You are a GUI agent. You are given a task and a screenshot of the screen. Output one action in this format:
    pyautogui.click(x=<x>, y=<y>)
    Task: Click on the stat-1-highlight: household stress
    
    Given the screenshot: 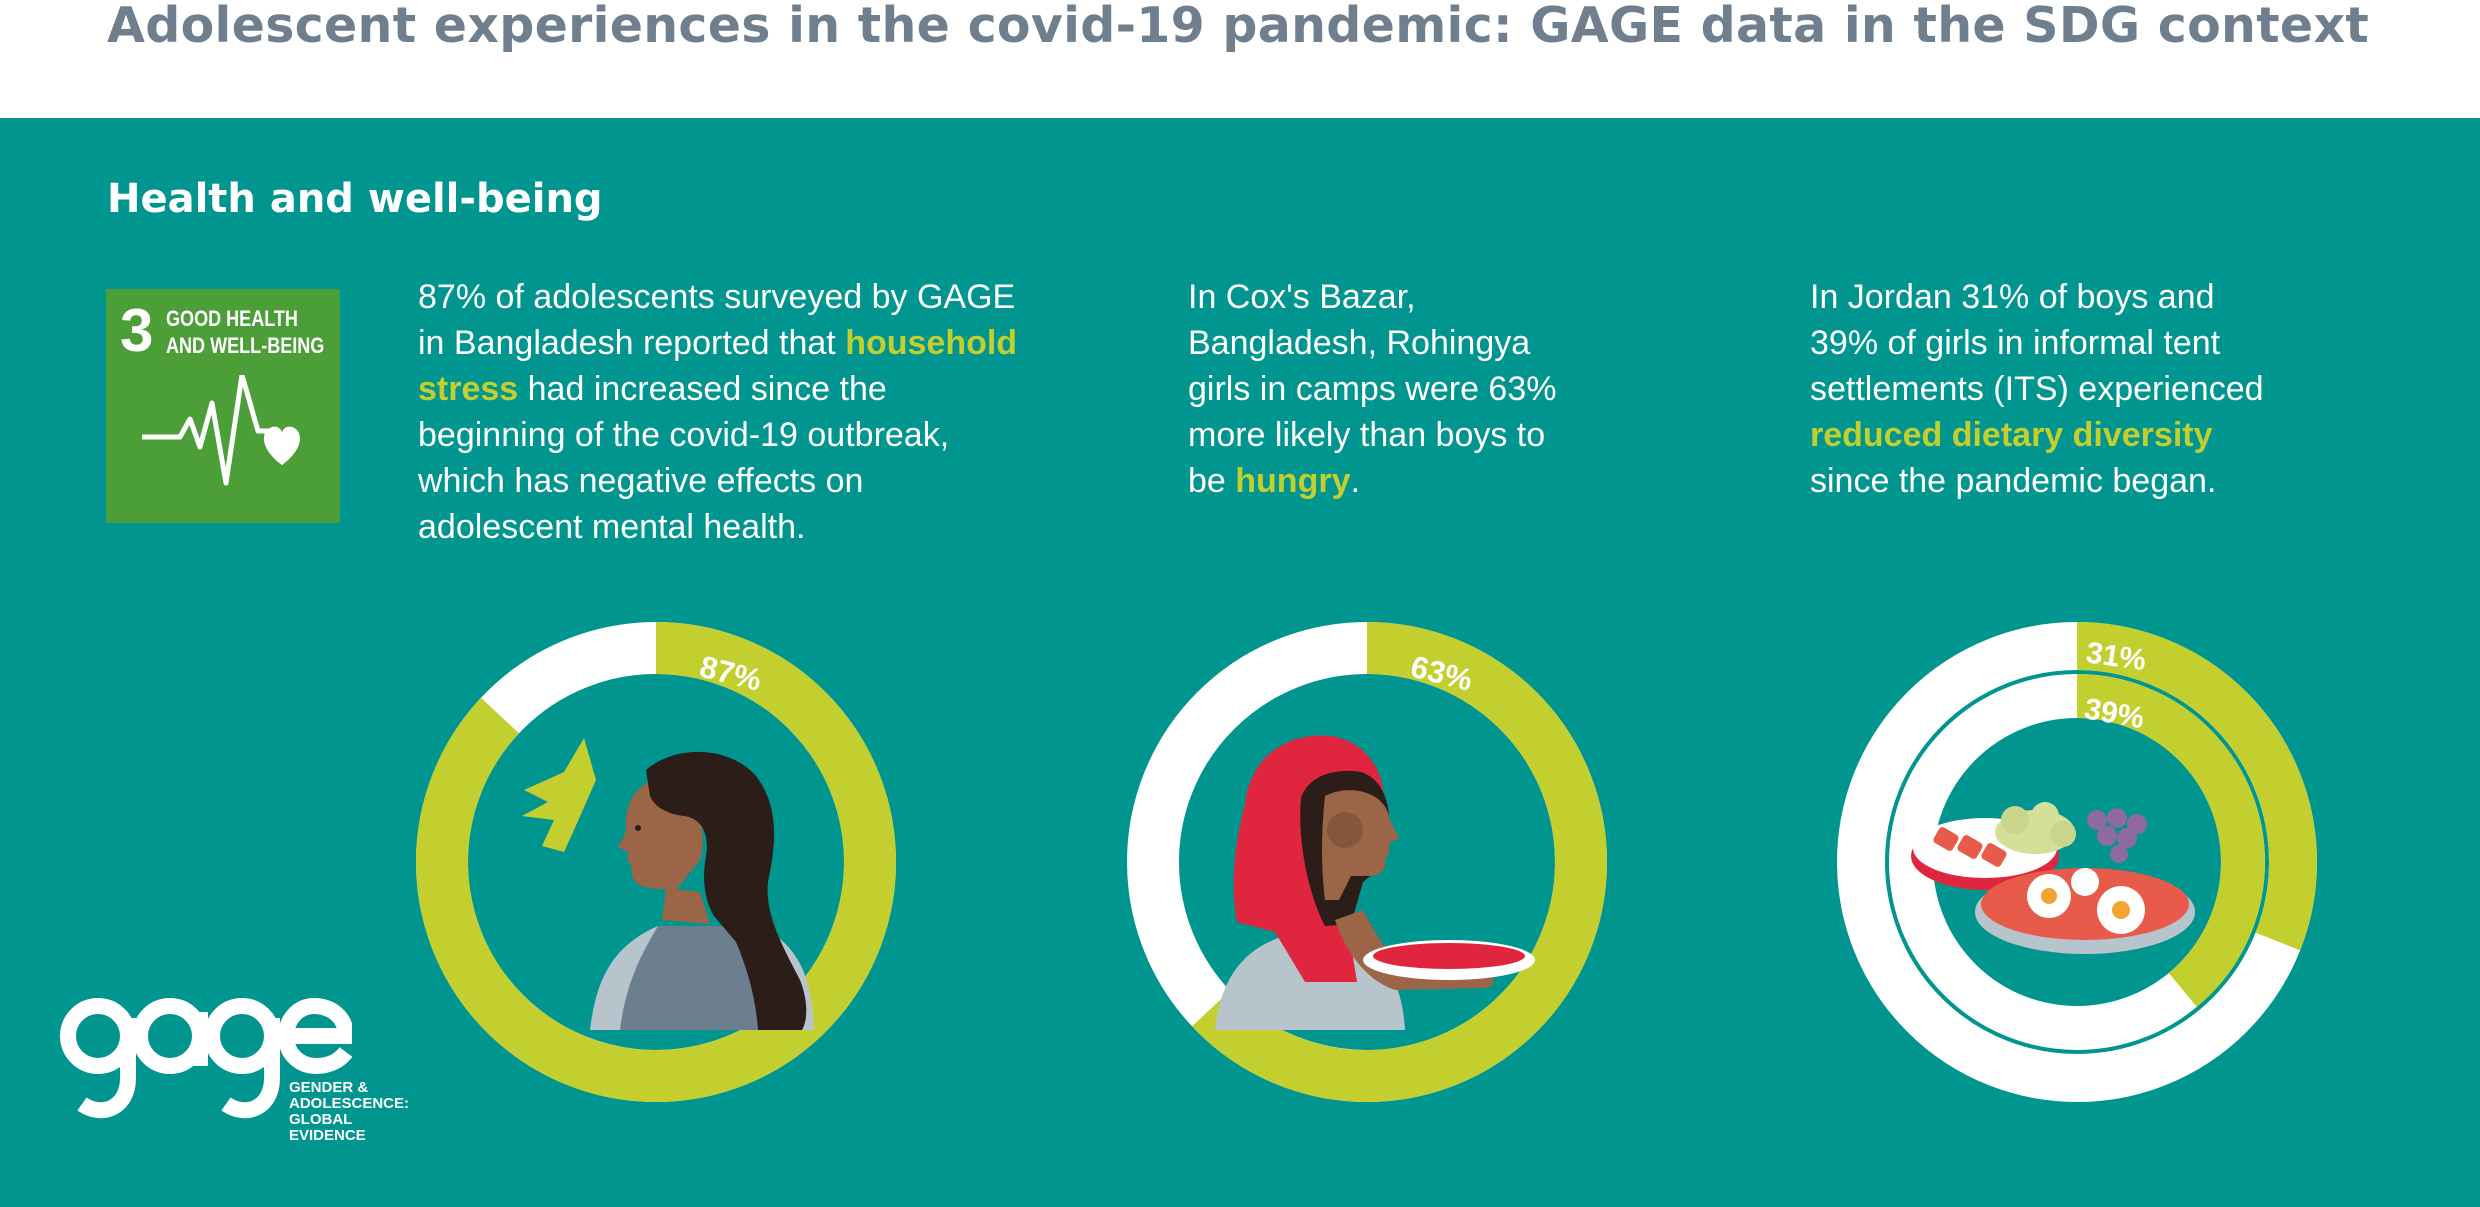 What is the action you would take?
    pyautogui.click(x=718, y=366)
    